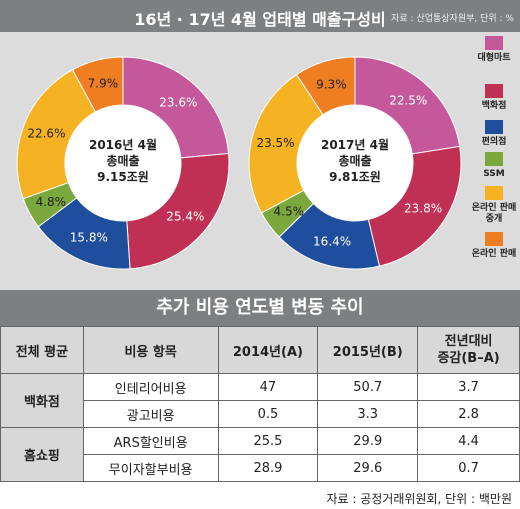 This screenshot has height=509, width=520. Describe the element at coordinates (260, 308) in the screenshot. I see `table-title: 추가 비용 연도별 변동 추이` at that location.